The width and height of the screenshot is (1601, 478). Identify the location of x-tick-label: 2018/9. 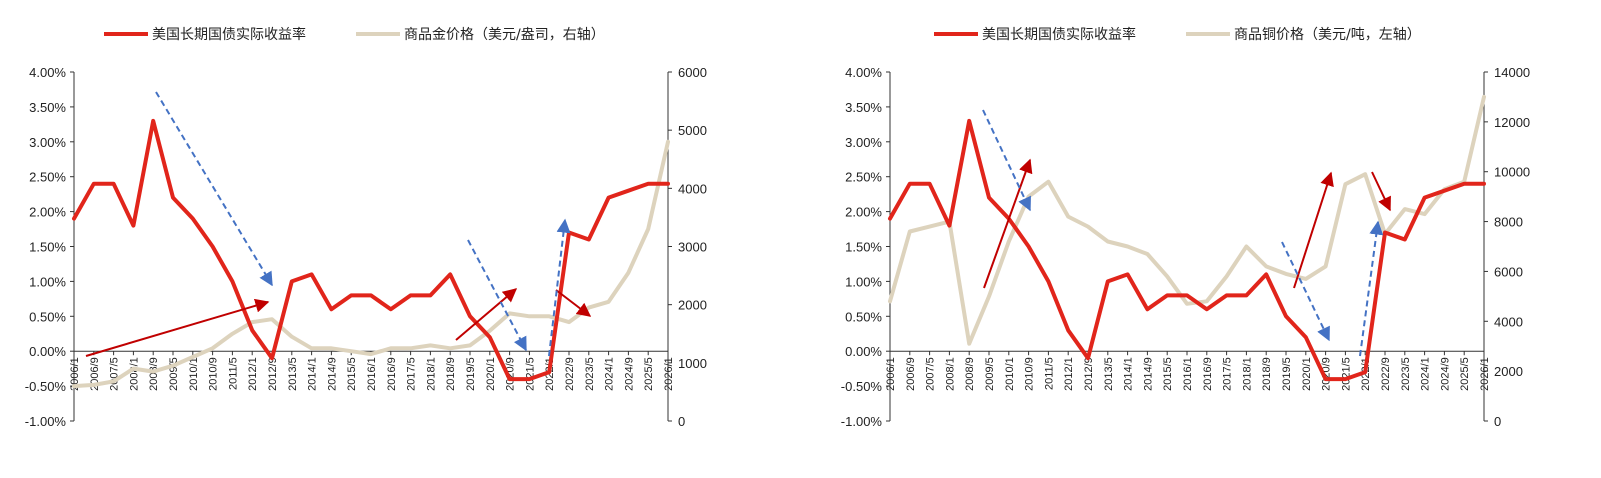
(451, 374).